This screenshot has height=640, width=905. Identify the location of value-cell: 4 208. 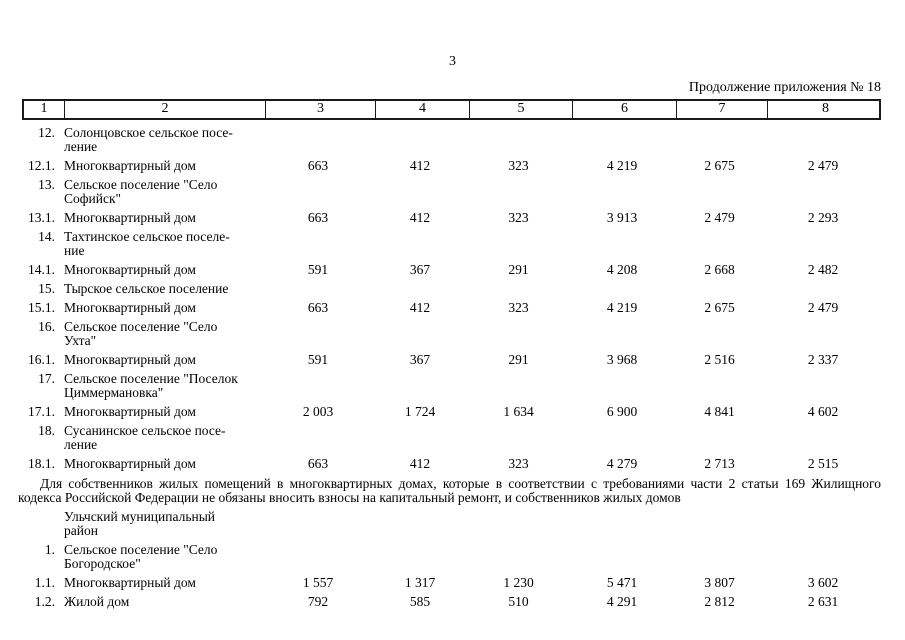
(622, 269).